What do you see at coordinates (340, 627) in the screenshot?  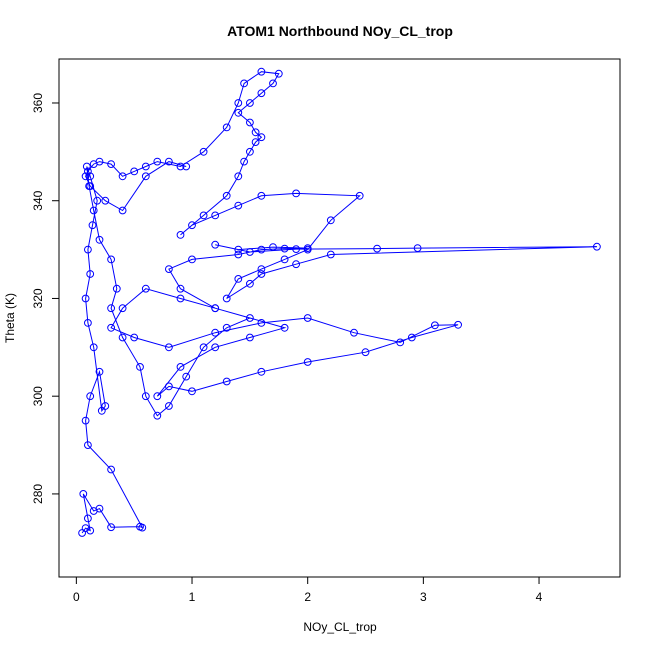 I see `x-axis-label: NOy_CL_trop` at bounding box center [340, 627].